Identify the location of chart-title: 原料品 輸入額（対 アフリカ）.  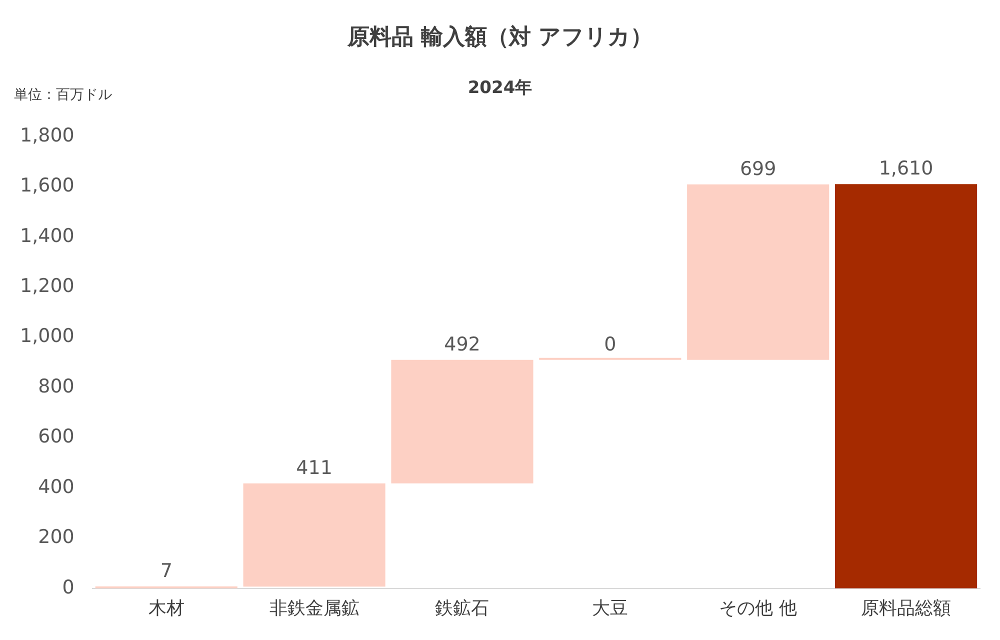
(500, 38).